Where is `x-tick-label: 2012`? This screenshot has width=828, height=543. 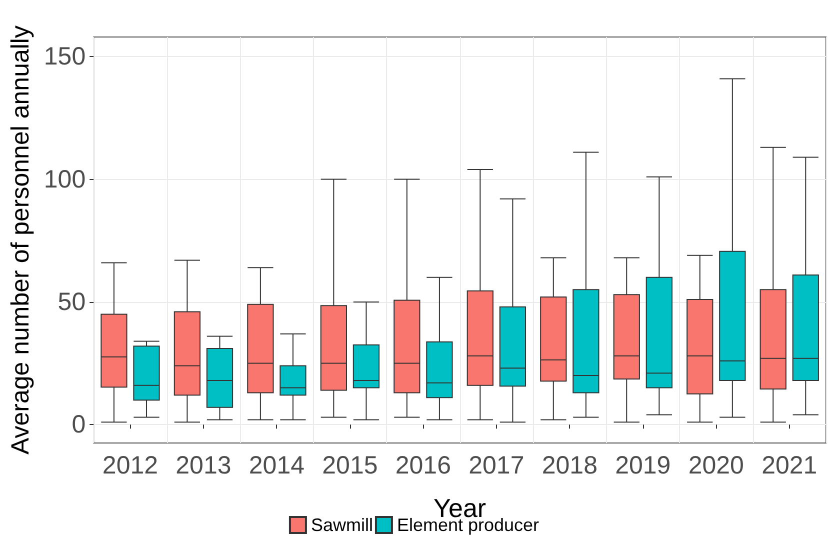
x-tick-label: 2012 is located at coordinates (130, 466).